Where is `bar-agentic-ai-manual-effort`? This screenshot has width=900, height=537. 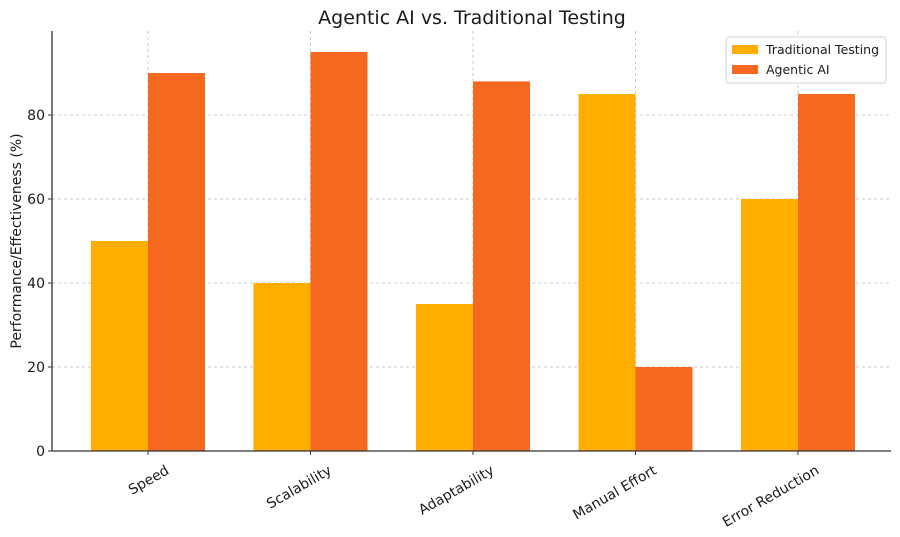 bar-agentic-ai-manual-effort is located at coordinates (664, 409).